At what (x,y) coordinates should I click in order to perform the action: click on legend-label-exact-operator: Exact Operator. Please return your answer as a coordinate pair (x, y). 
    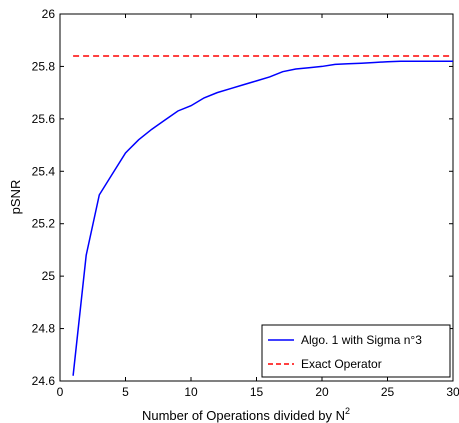
    Looking at the image, I should click on (341, 364).